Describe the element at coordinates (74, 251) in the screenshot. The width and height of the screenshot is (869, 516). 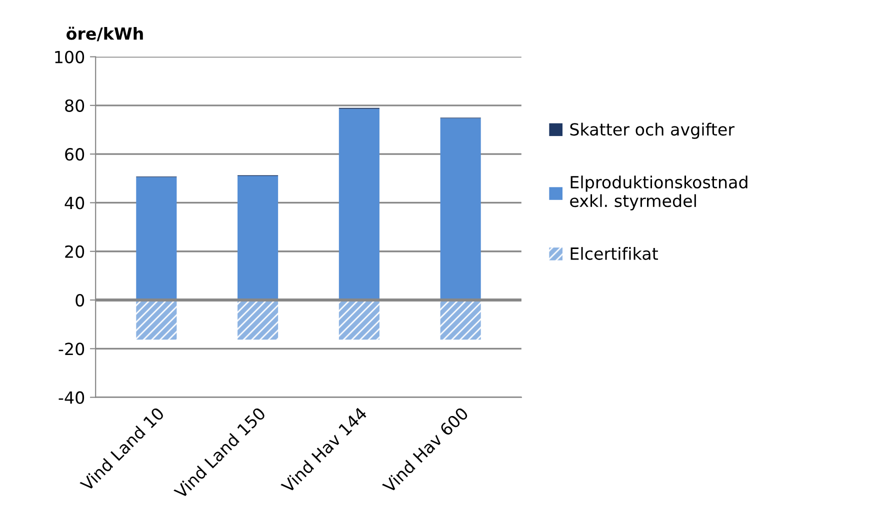
I see `y-tick-label: 20` at that location.